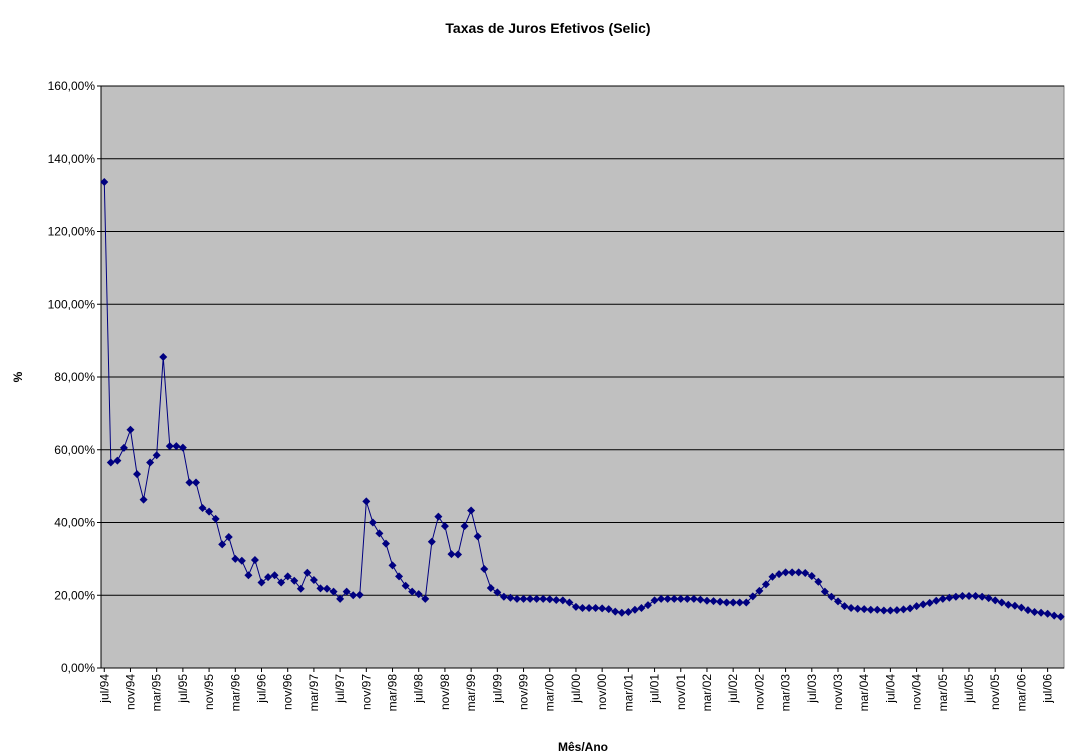 This screenshot has width=1065, height=755. I want to click on x-tick-label: mar/03, so click(786, 693).